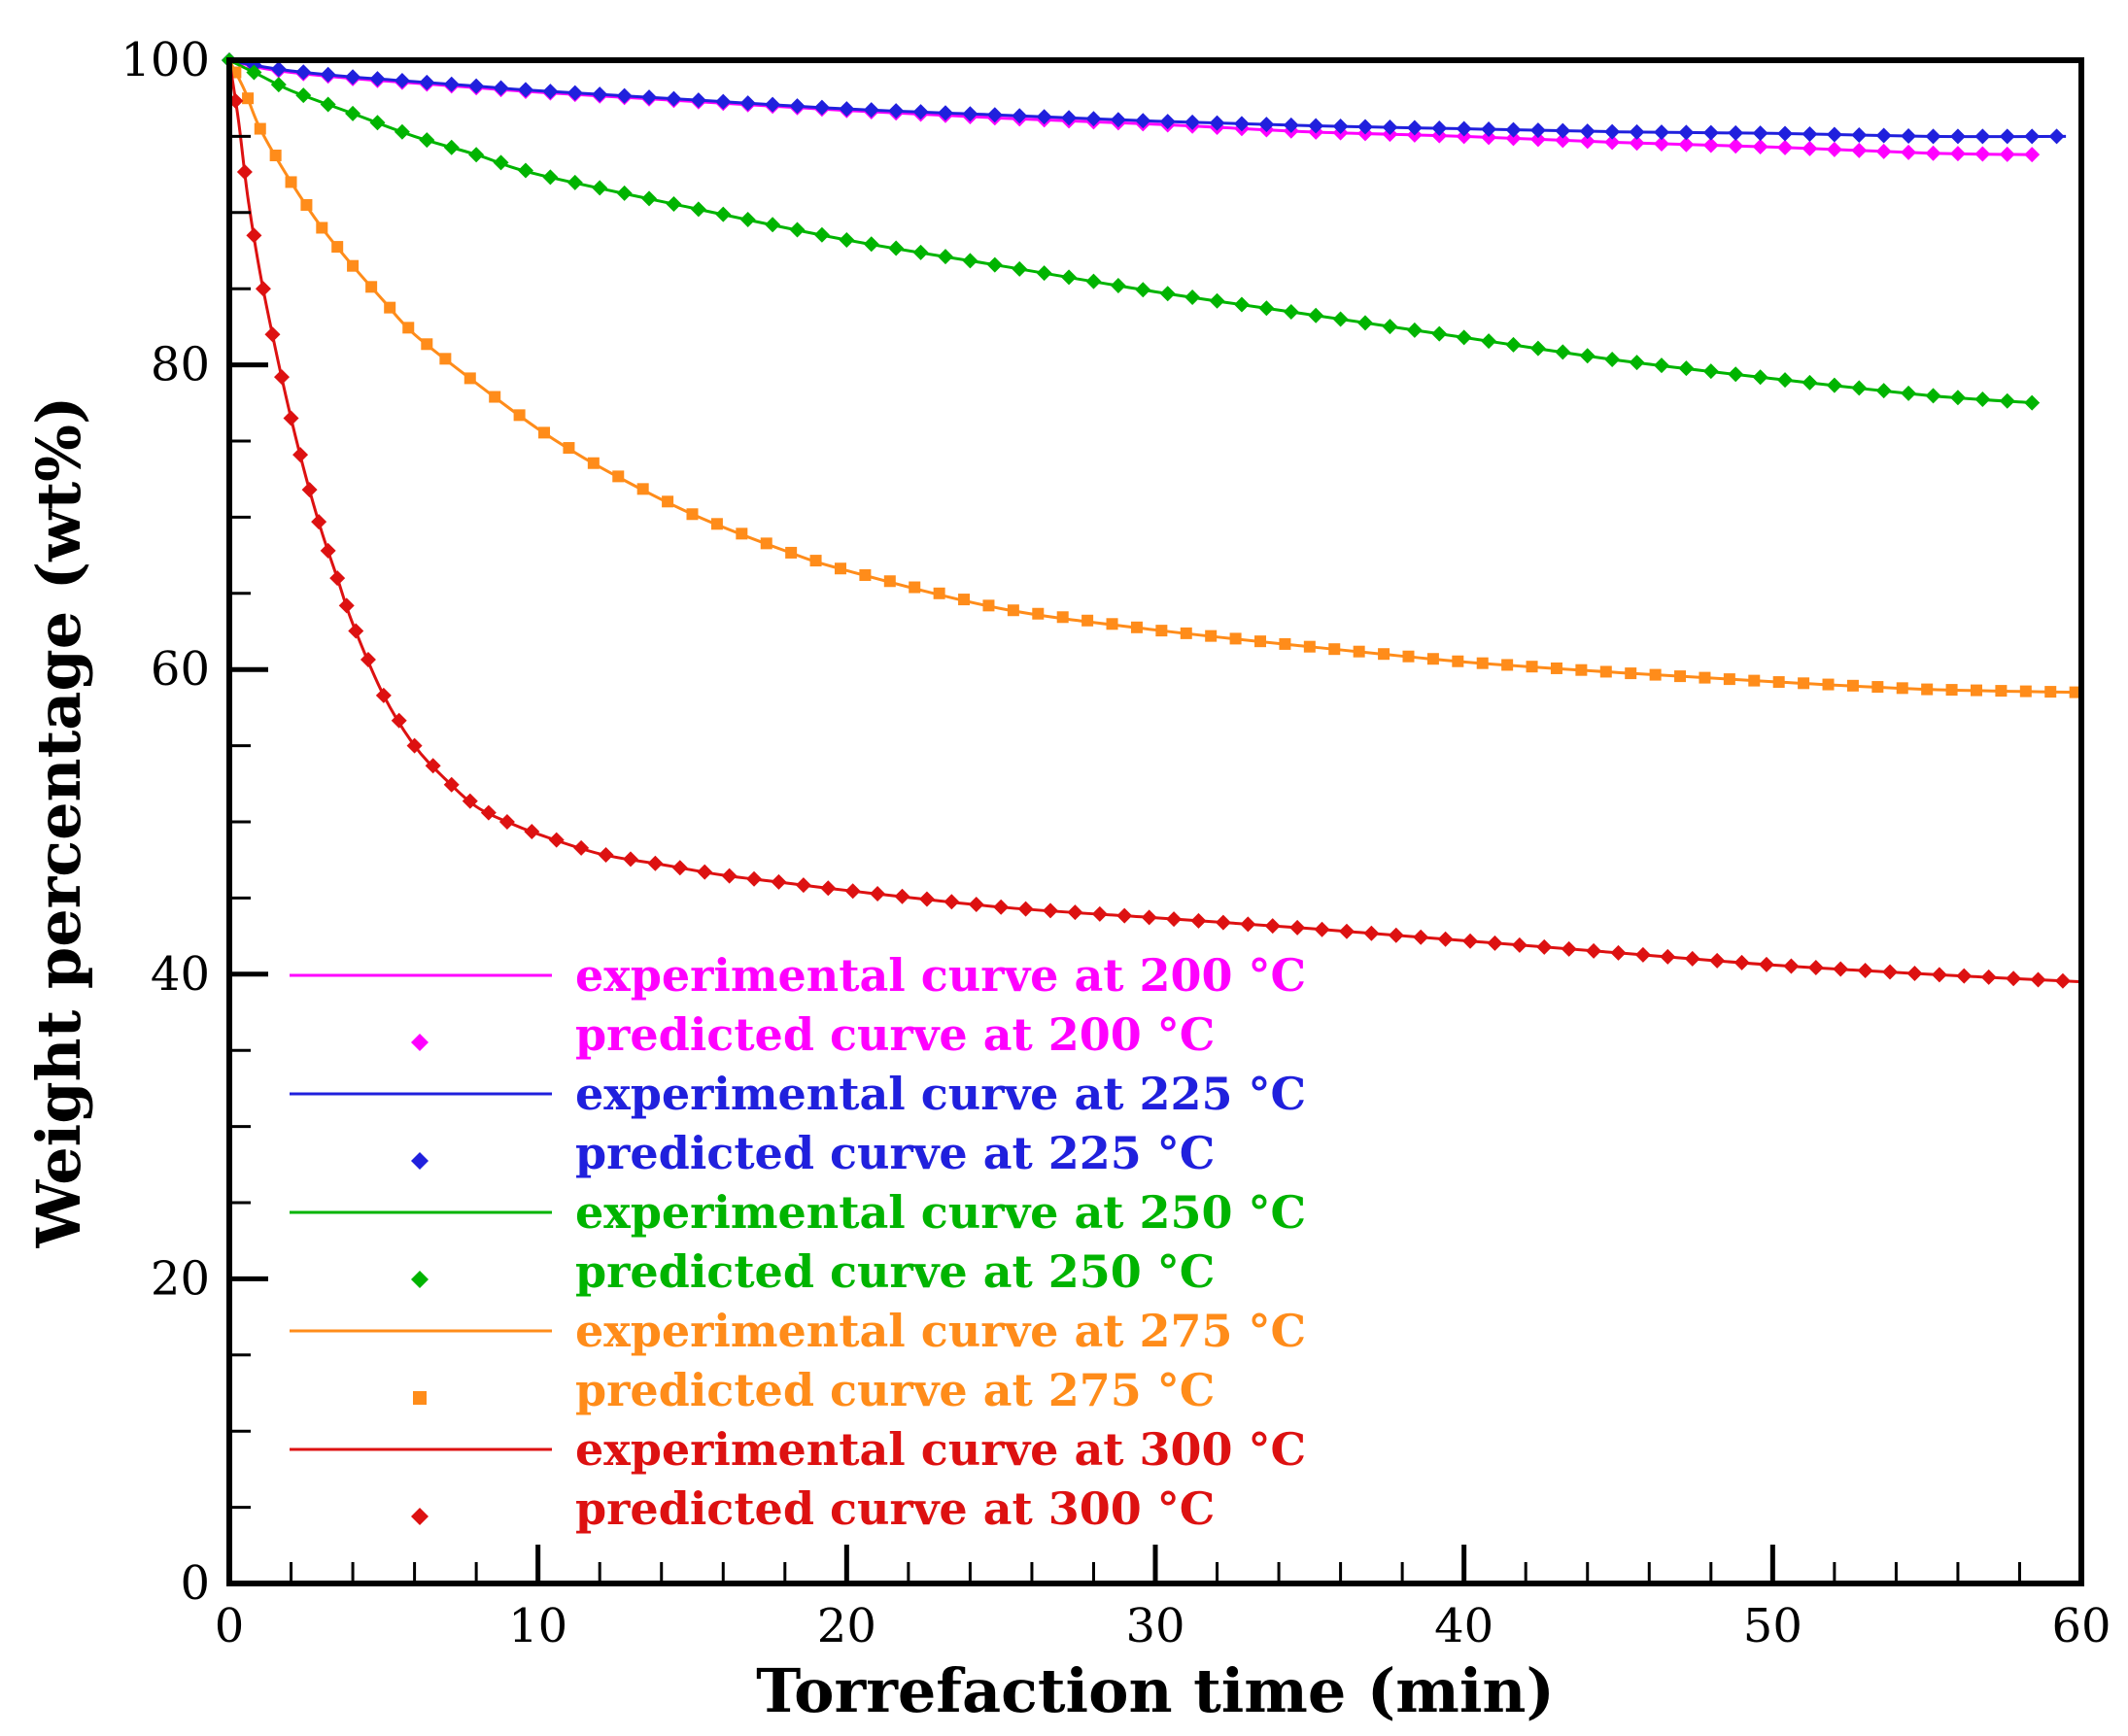 This screenshot has width=2128, height=1736. What do you see at coordinates (165, 60) in the screenshot?
I see `y-tick-label: 100` at bounding box center [165, 60].